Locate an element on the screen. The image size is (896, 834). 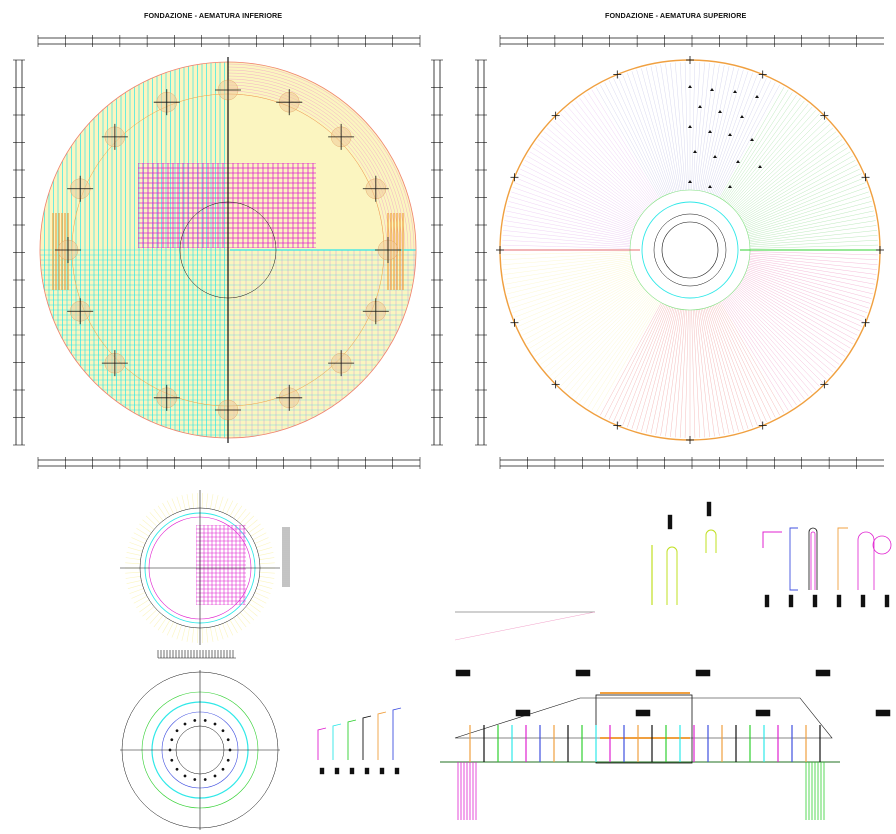
bar-shapes-small is located at coordinates (684, 553).